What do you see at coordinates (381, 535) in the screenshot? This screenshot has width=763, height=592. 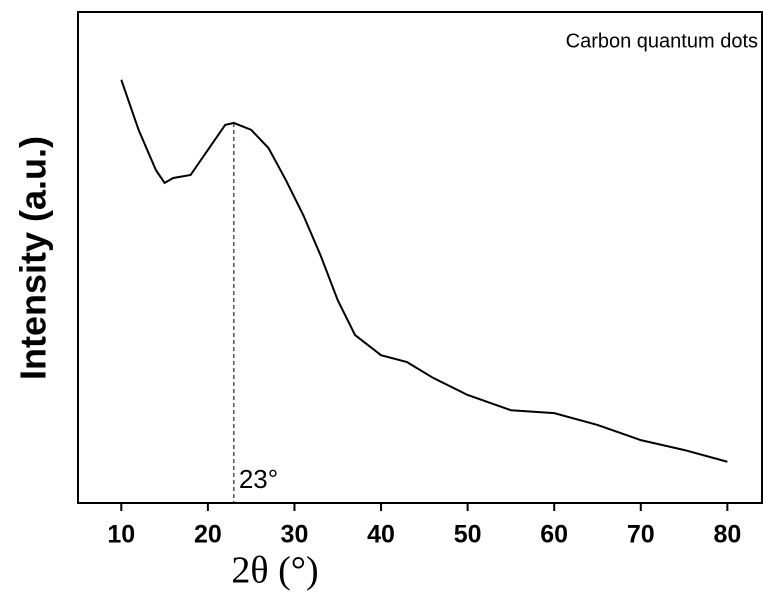 I see `x-tick-label: 40` at bounding box center [381, 535].